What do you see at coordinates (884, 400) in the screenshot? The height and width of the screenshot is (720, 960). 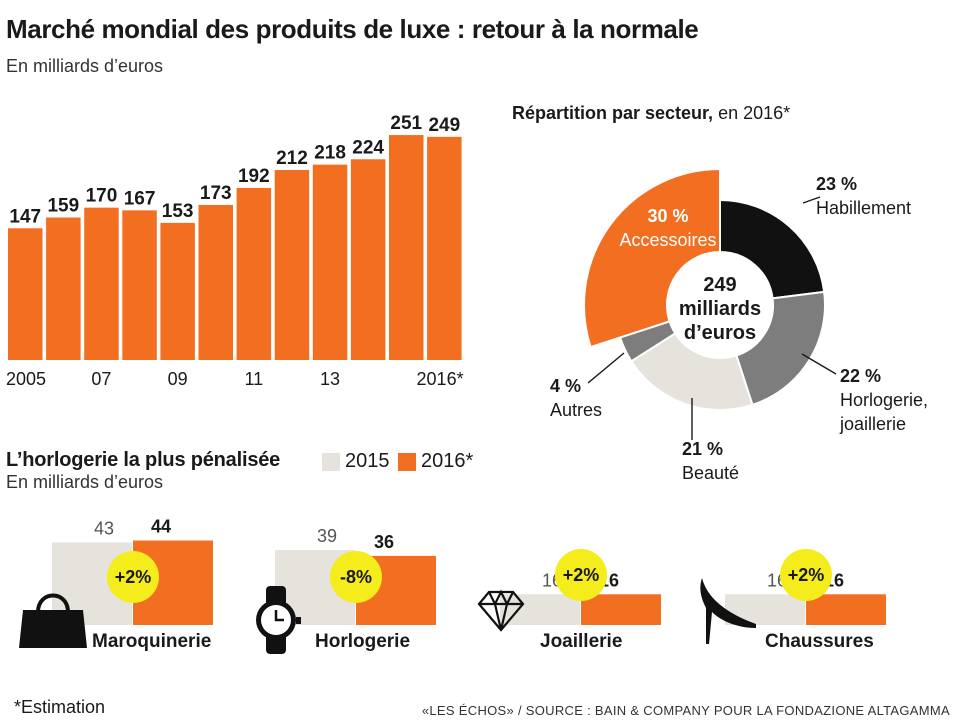 I see `slice-label-horlogerie-1: Horlogerie,` at bounding box center [884, 400].